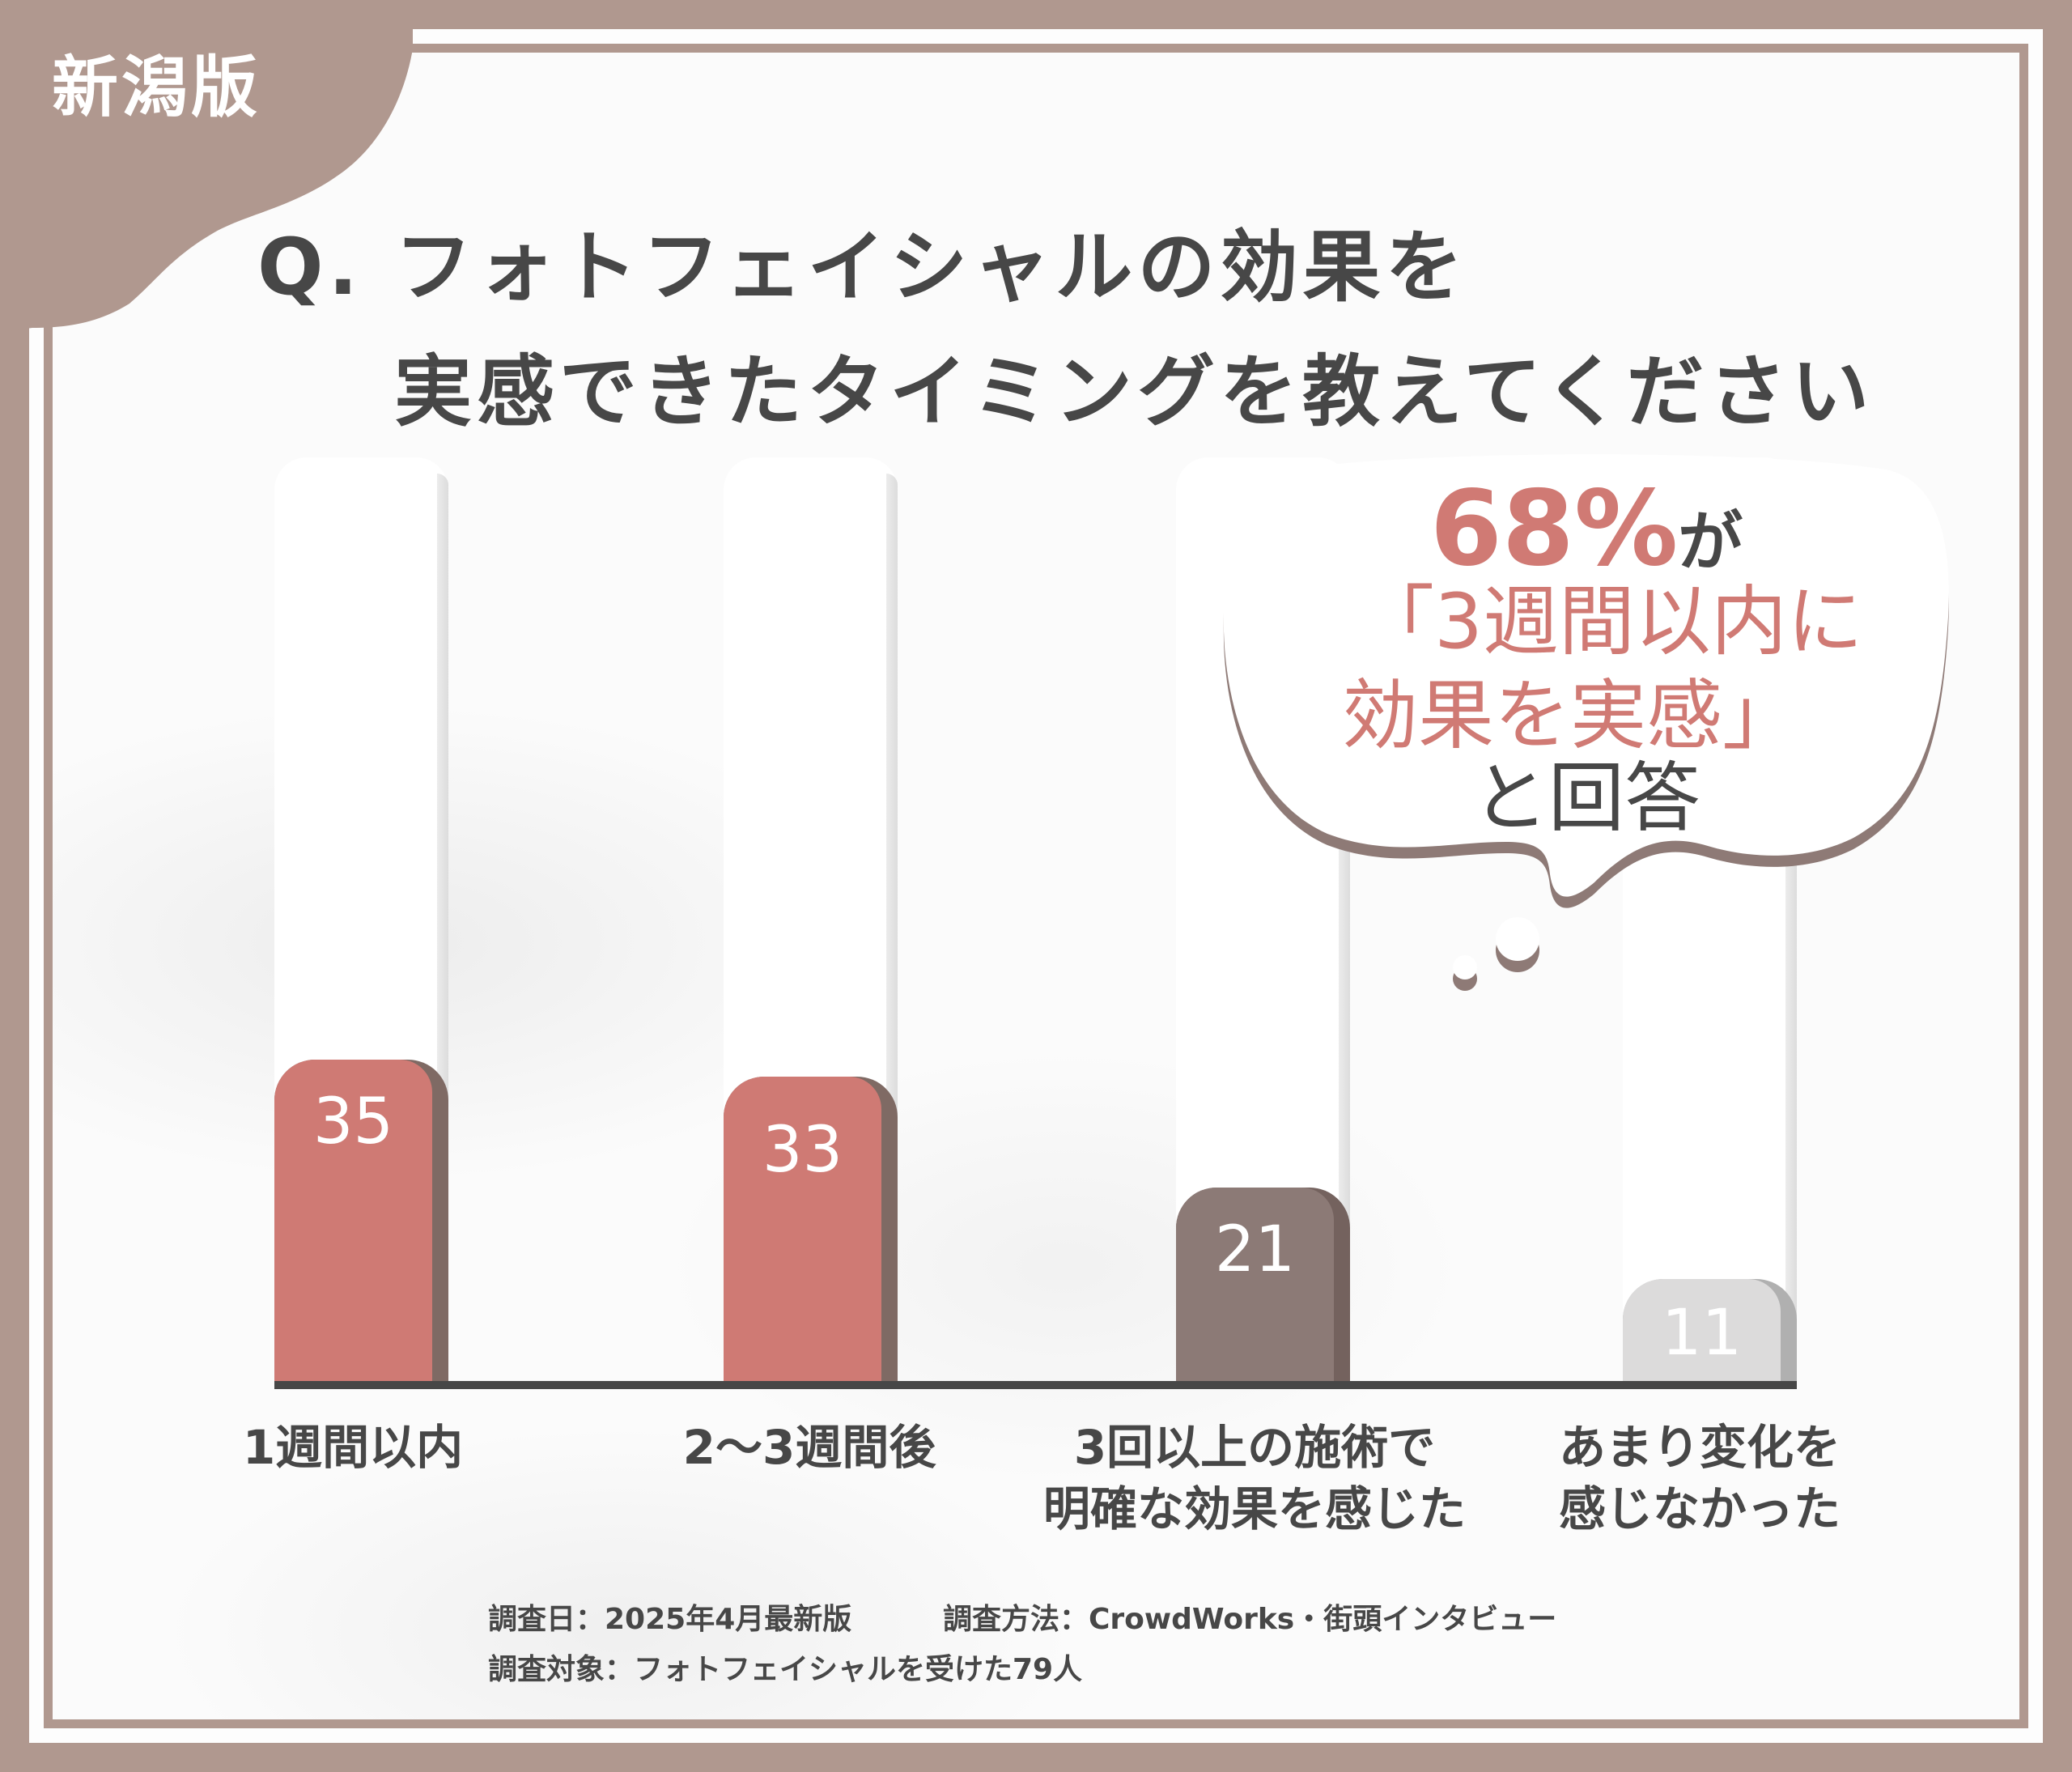 The image size is (2072, 1772). I want to click on corner-badge-shape, so click(206, 166).